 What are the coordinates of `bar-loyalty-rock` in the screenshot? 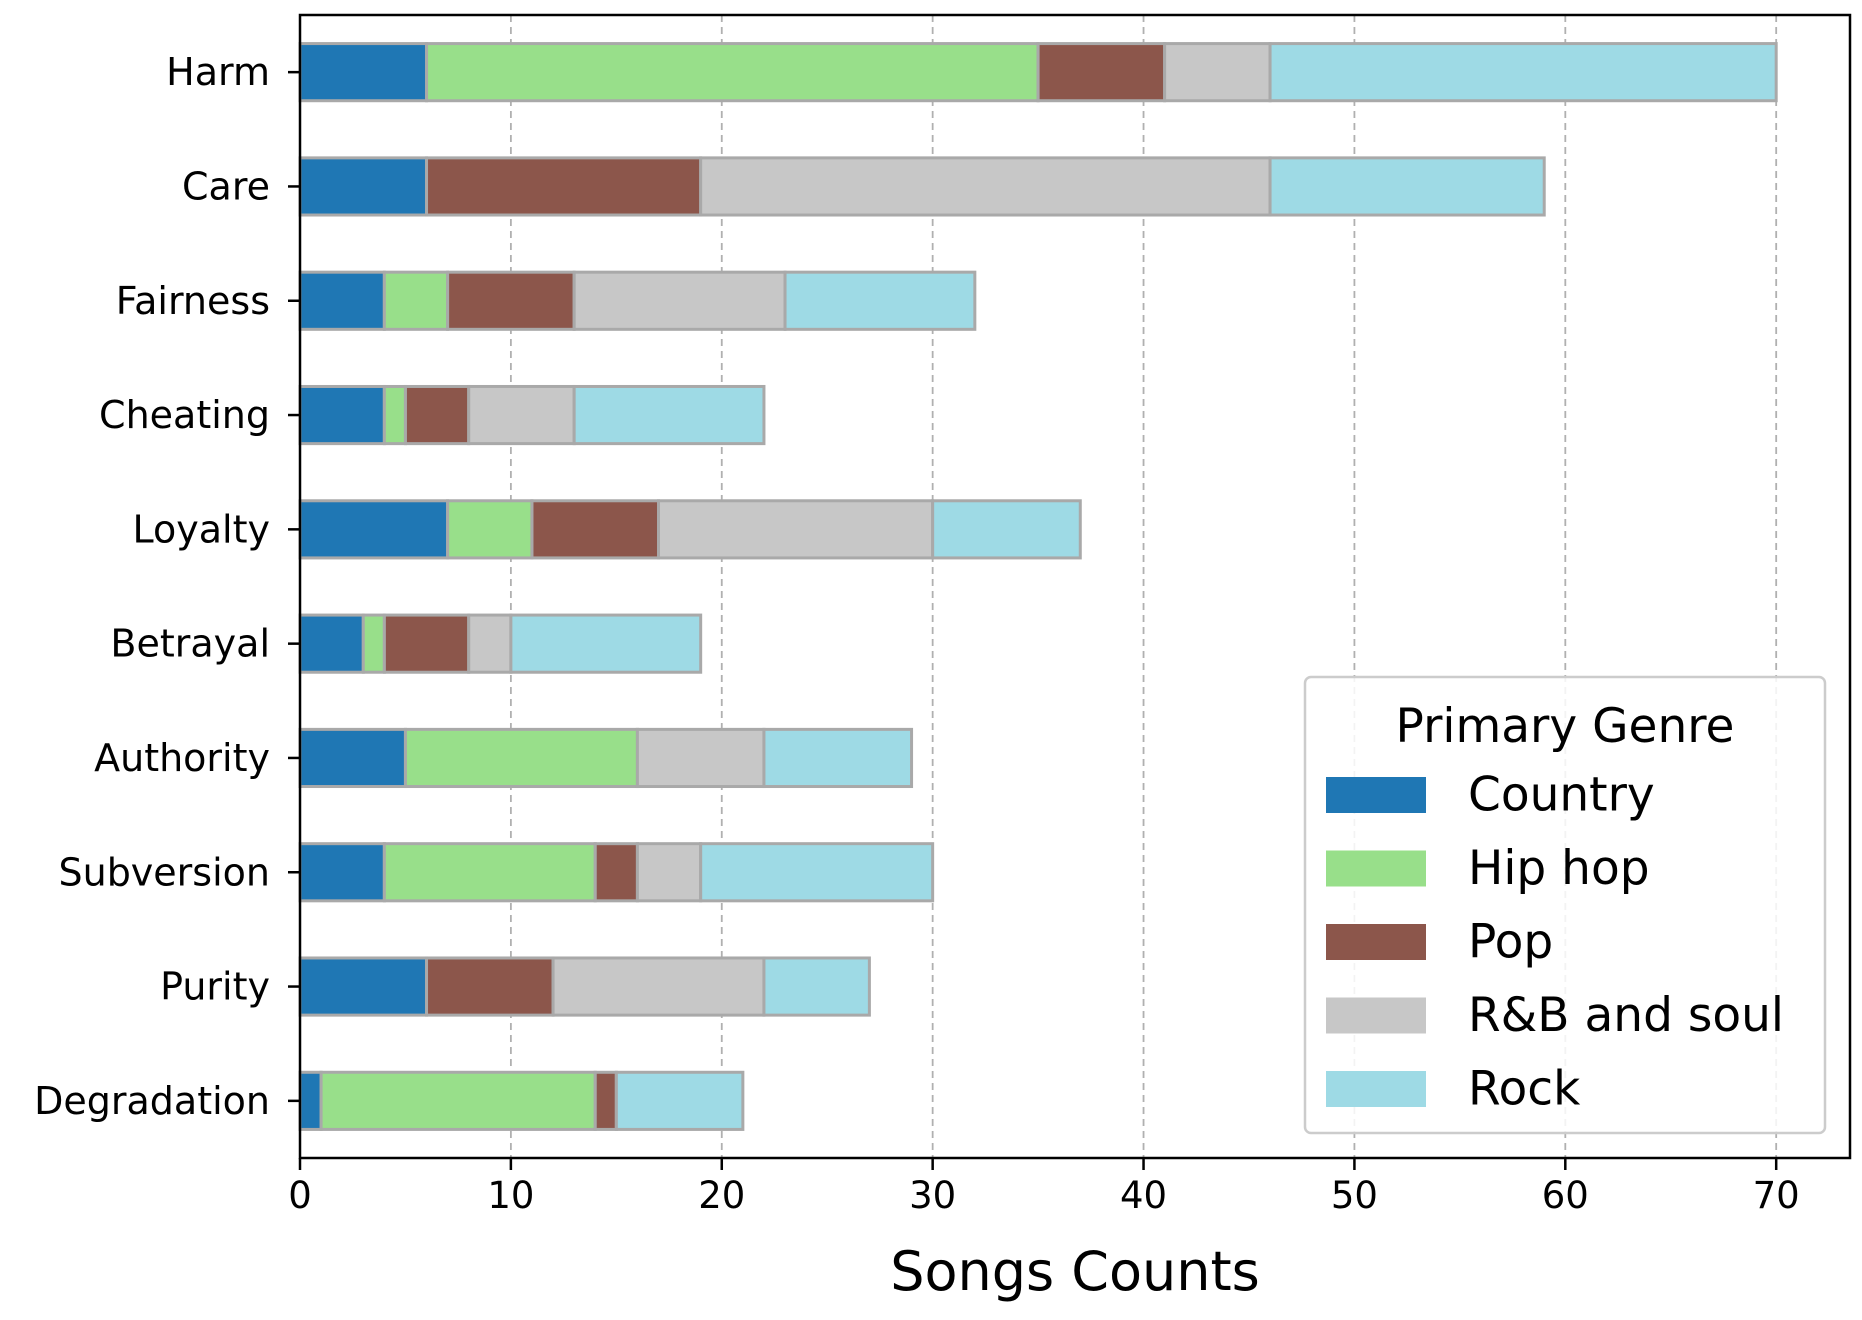 It's located at (1006, 529).